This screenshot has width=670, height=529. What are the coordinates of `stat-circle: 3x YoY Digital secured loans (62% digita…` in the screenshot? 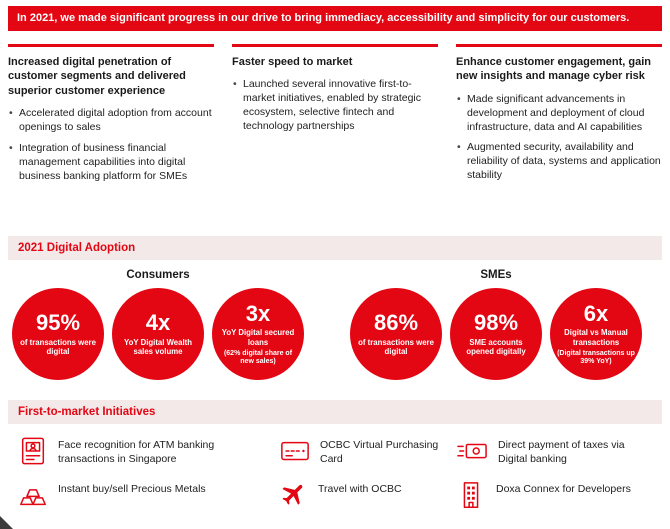 It's located at (258, 334).